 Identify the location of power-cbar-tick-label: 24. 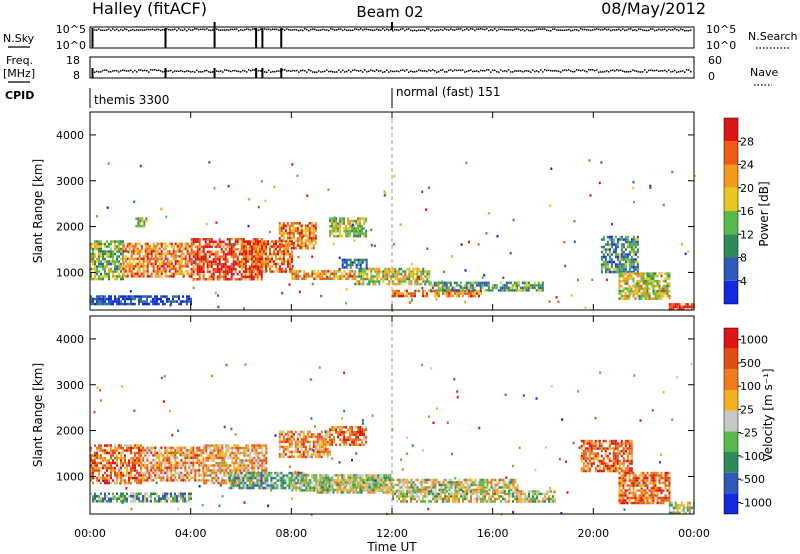
(747, 165).